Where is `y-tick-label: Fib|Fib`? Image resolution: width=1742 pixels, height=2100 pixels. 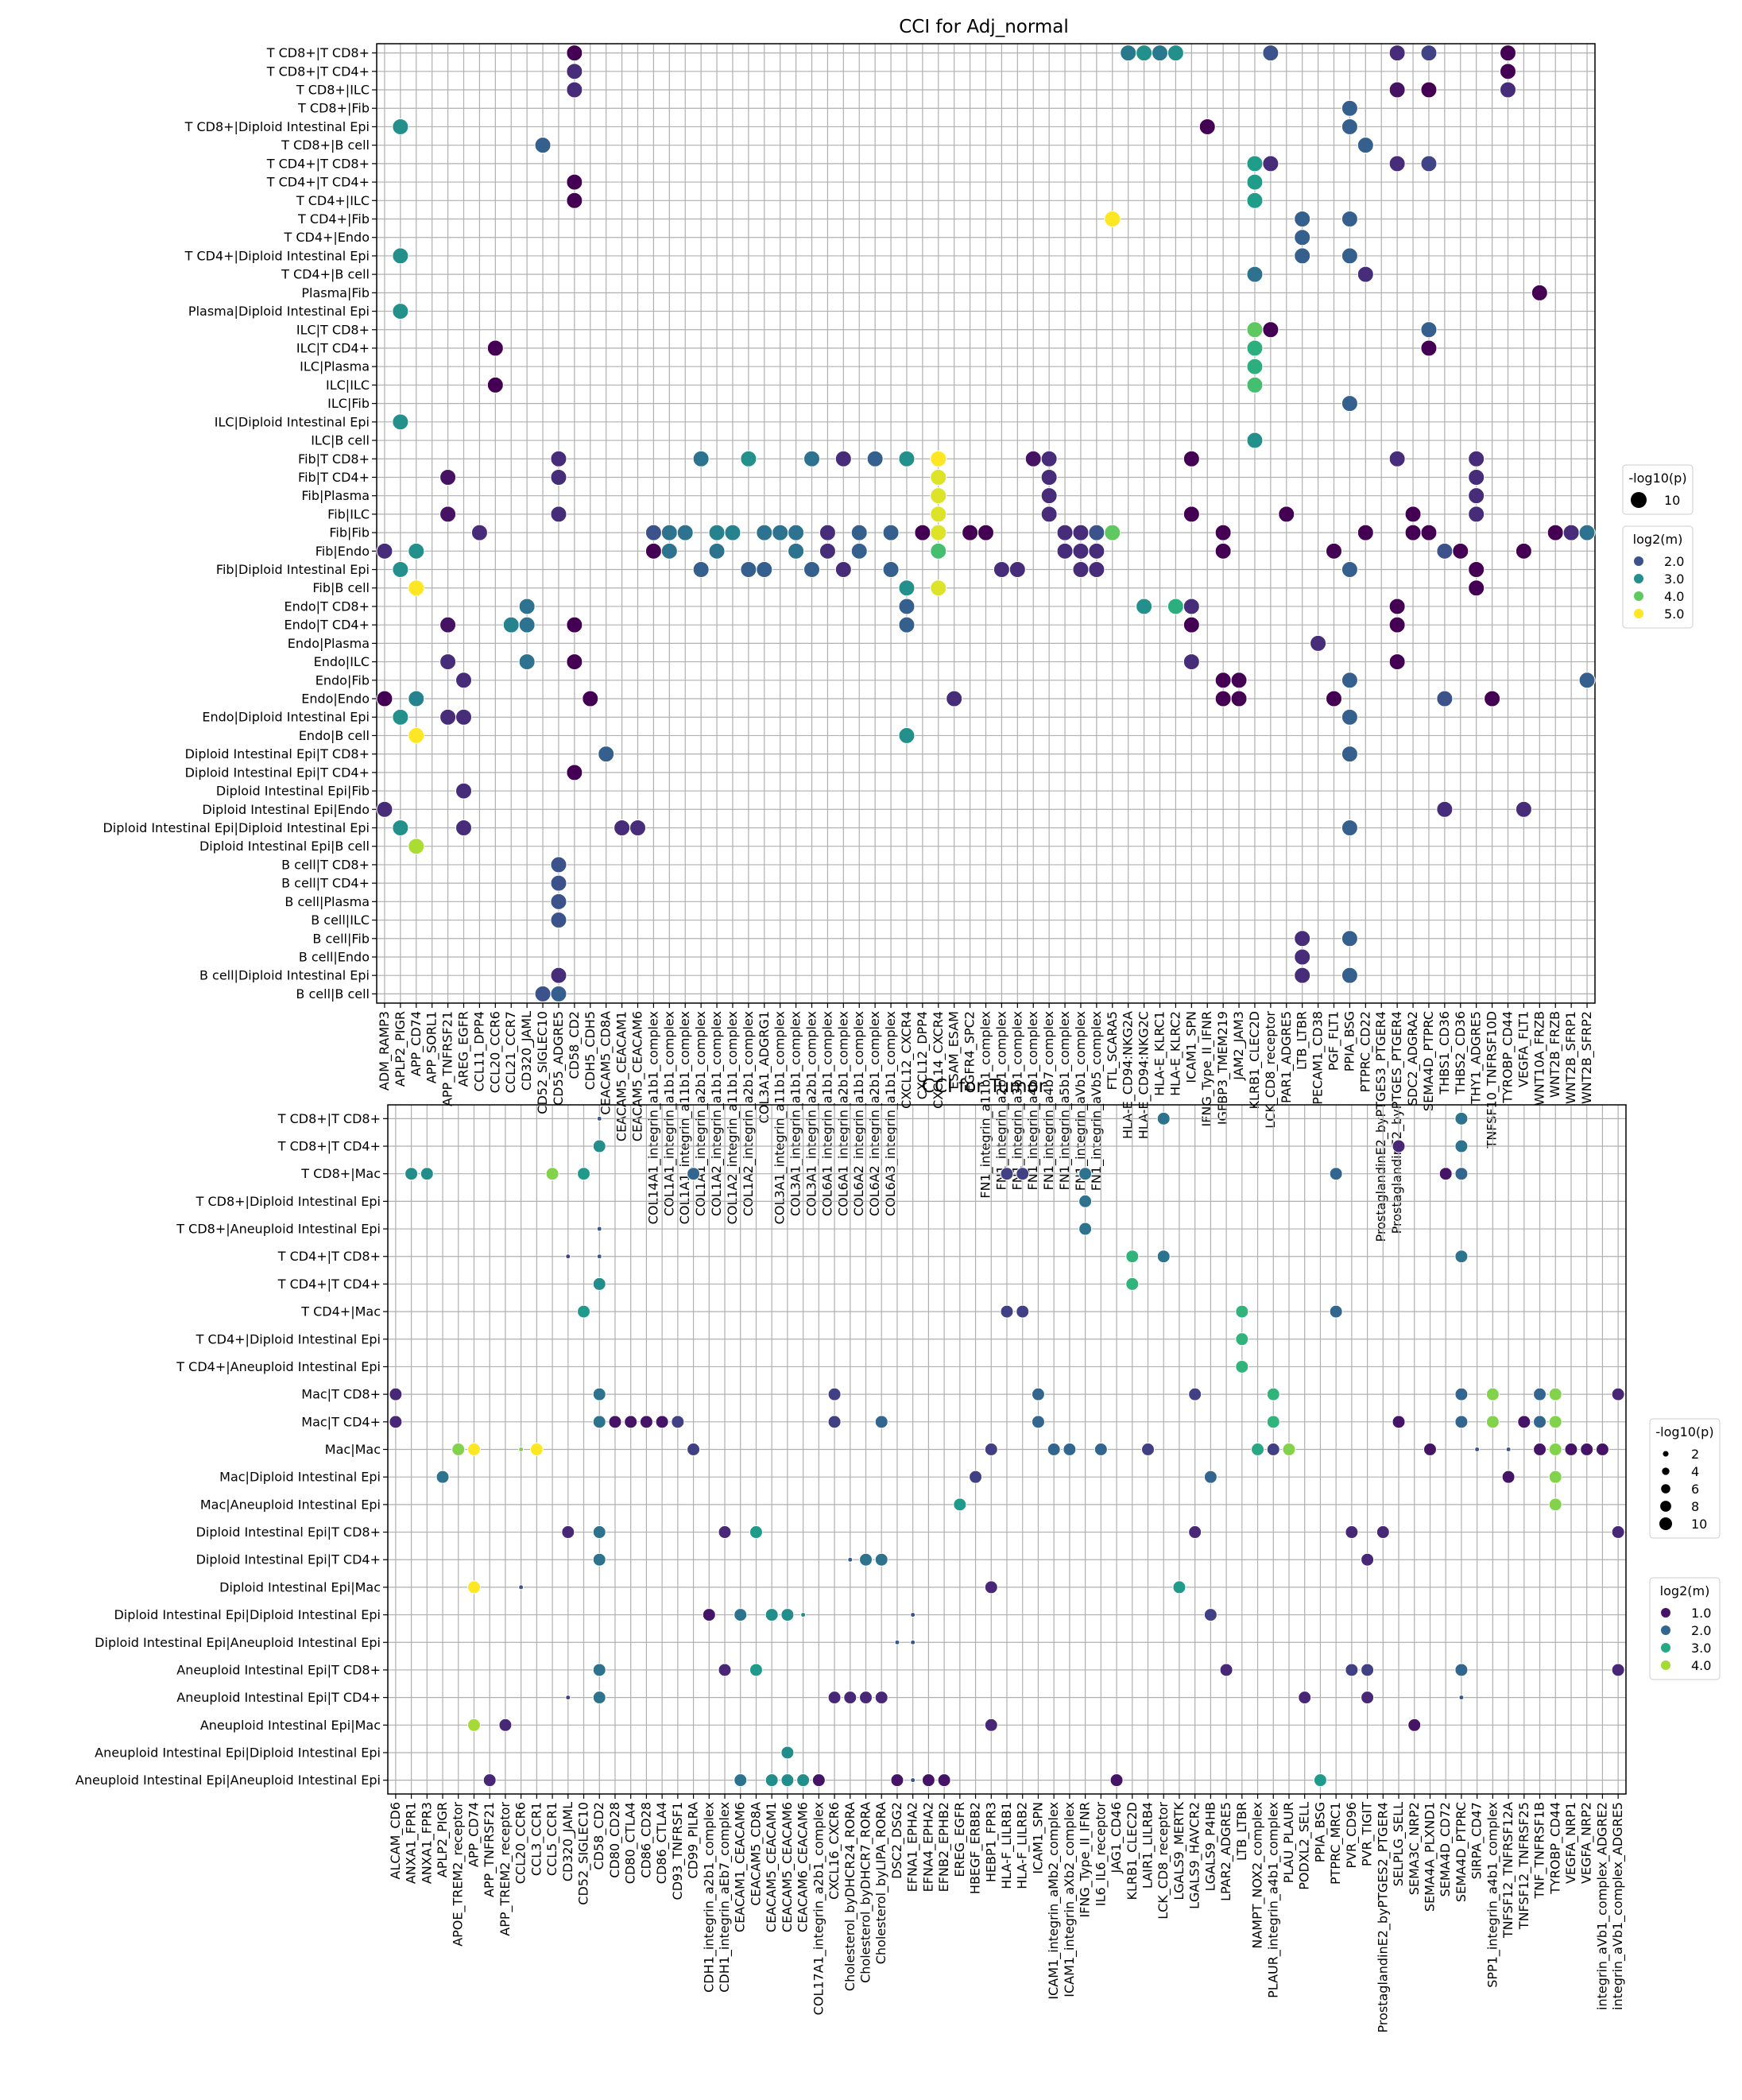
y-tick-label: Fib|Fib is located at coordinates (349, 532).